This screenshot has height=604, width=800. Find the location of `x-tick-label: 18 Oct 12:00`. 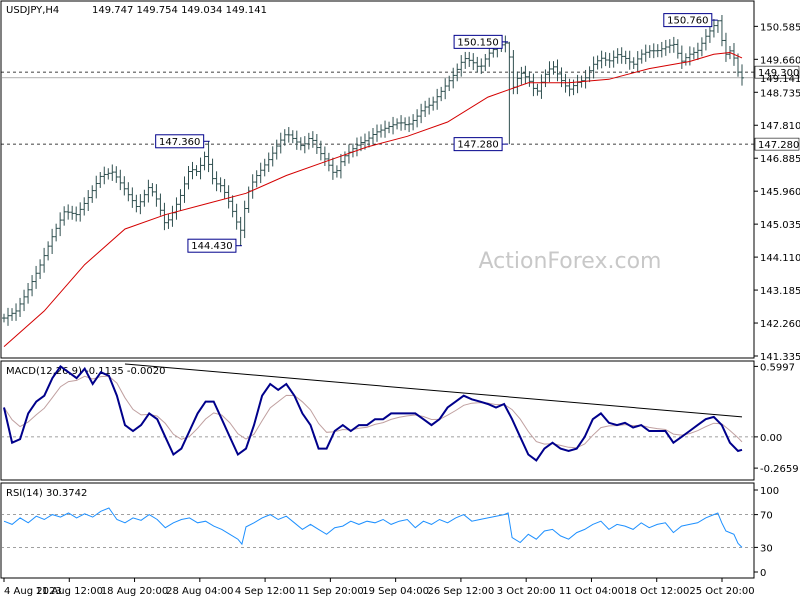

x-tick-label: 18 Oct 12:00 is located at coordinates (656, 591).